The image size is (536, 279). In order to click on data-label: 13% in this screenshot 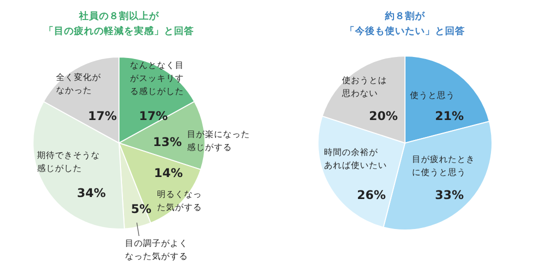, I will do `click(167, 142)`.